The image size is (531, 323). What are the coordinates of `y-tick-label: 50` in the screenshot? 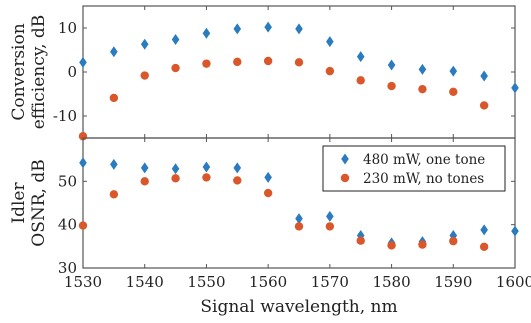 It's located at (67, 181).